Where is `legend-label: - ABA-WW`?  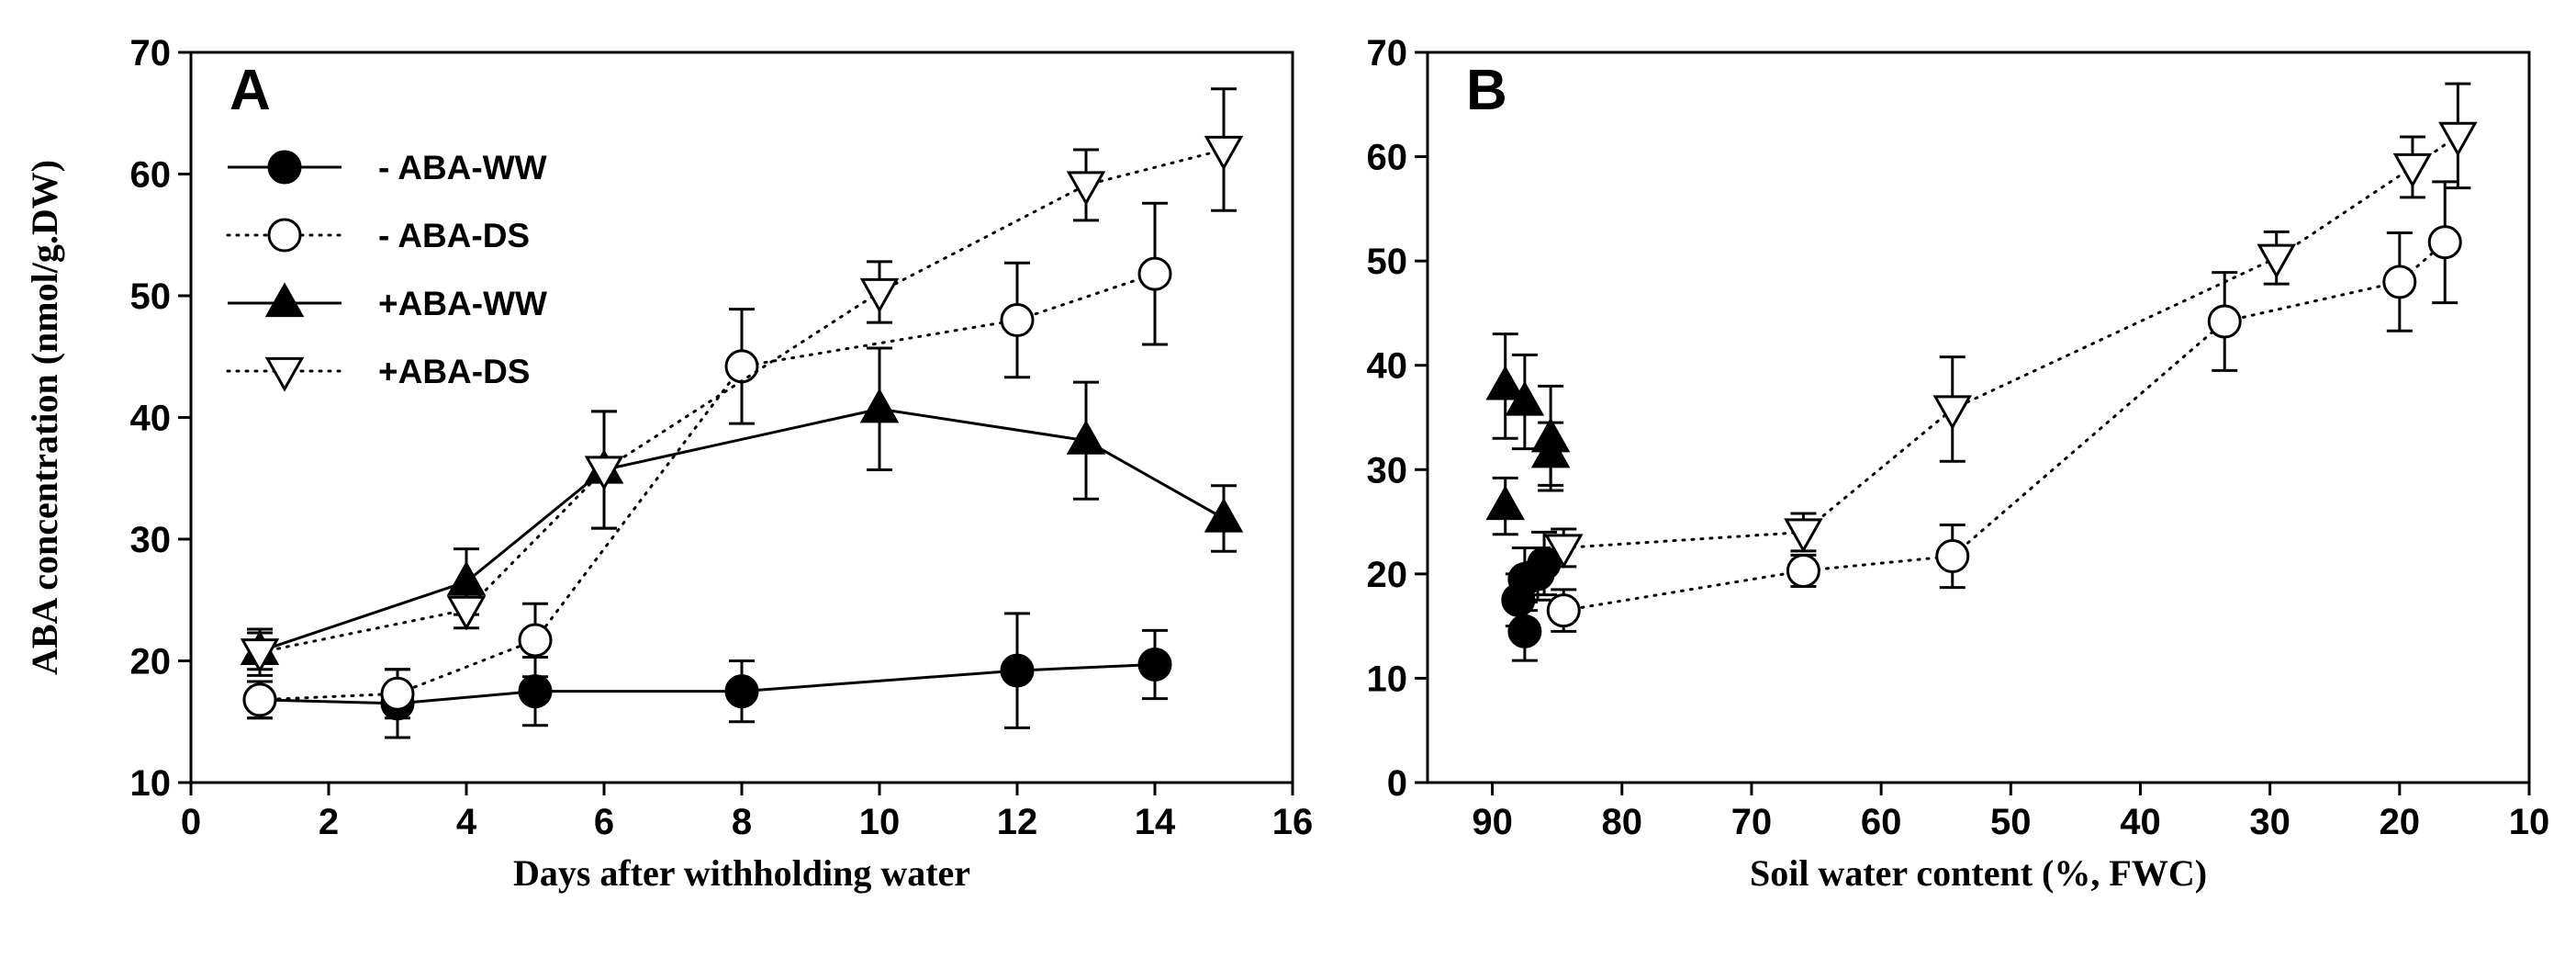
legend-label: - ABA-WW is located at coordinates (462, 167).